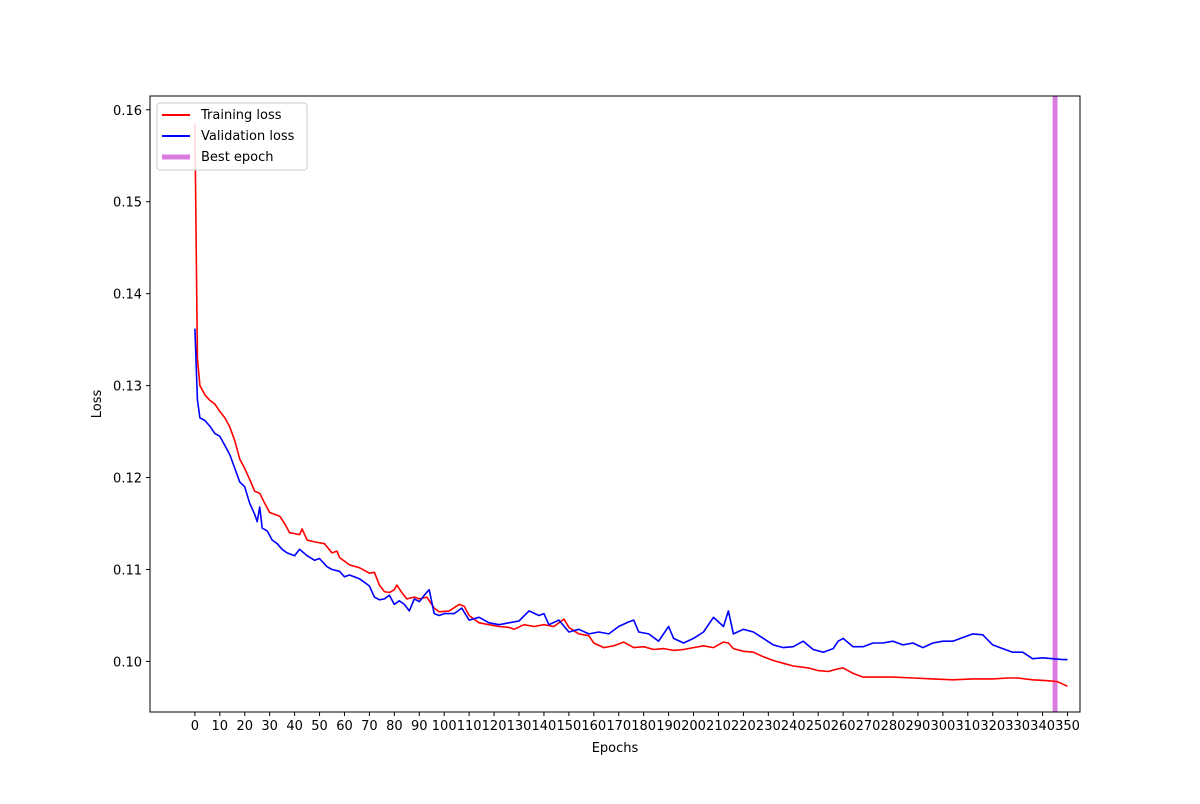 The width and height of the screenshot is (1200, 804). What do you see at coordinates (1067, 726) in the screenshot?
I see `x-tick-label: 350` at bounding box center [1067, 726].